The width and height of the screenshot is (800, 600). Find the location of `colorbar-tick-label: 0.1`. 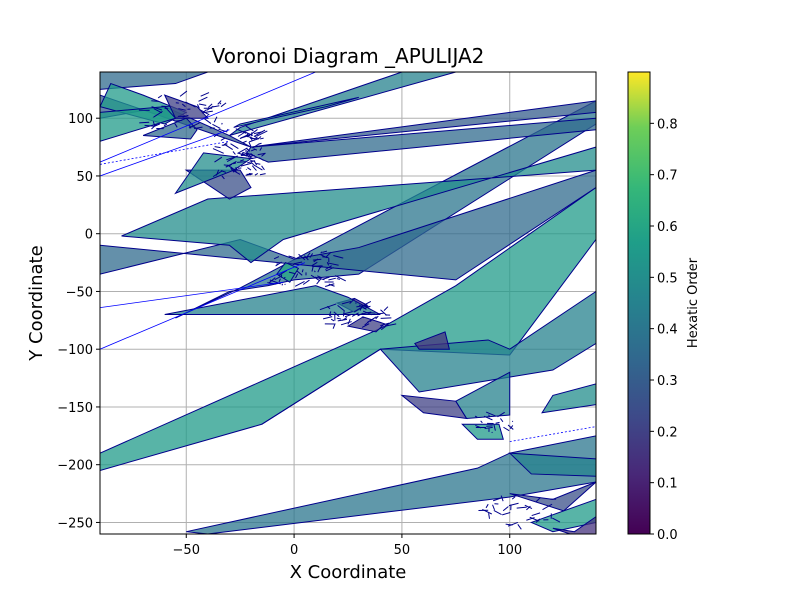

colorbar-tick-label: 0.1 is located at coordinates (667, 484).